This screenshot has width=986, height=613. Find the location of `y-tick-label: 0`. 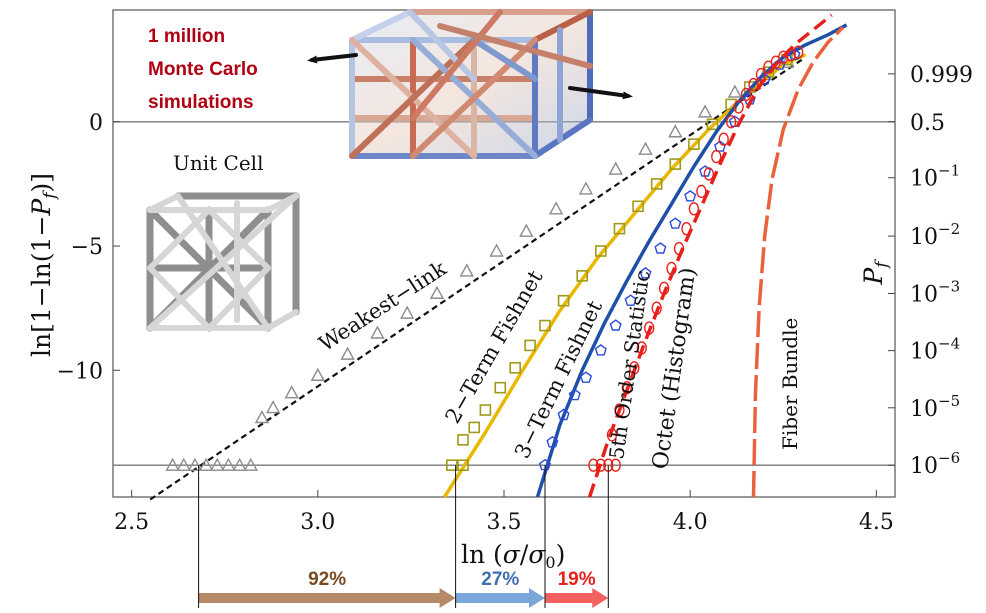

y-tick-label: 0 is located at coordinates (96, 123).